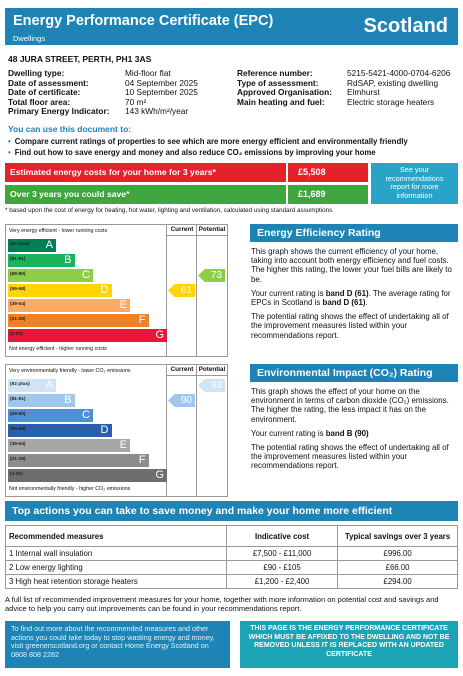 The width and height of the screenshot is (463, 676). What do you see at coordinates (397, 581) in the screenshot?
I see `action-value: £294.00` at bounding box center [397, 581].